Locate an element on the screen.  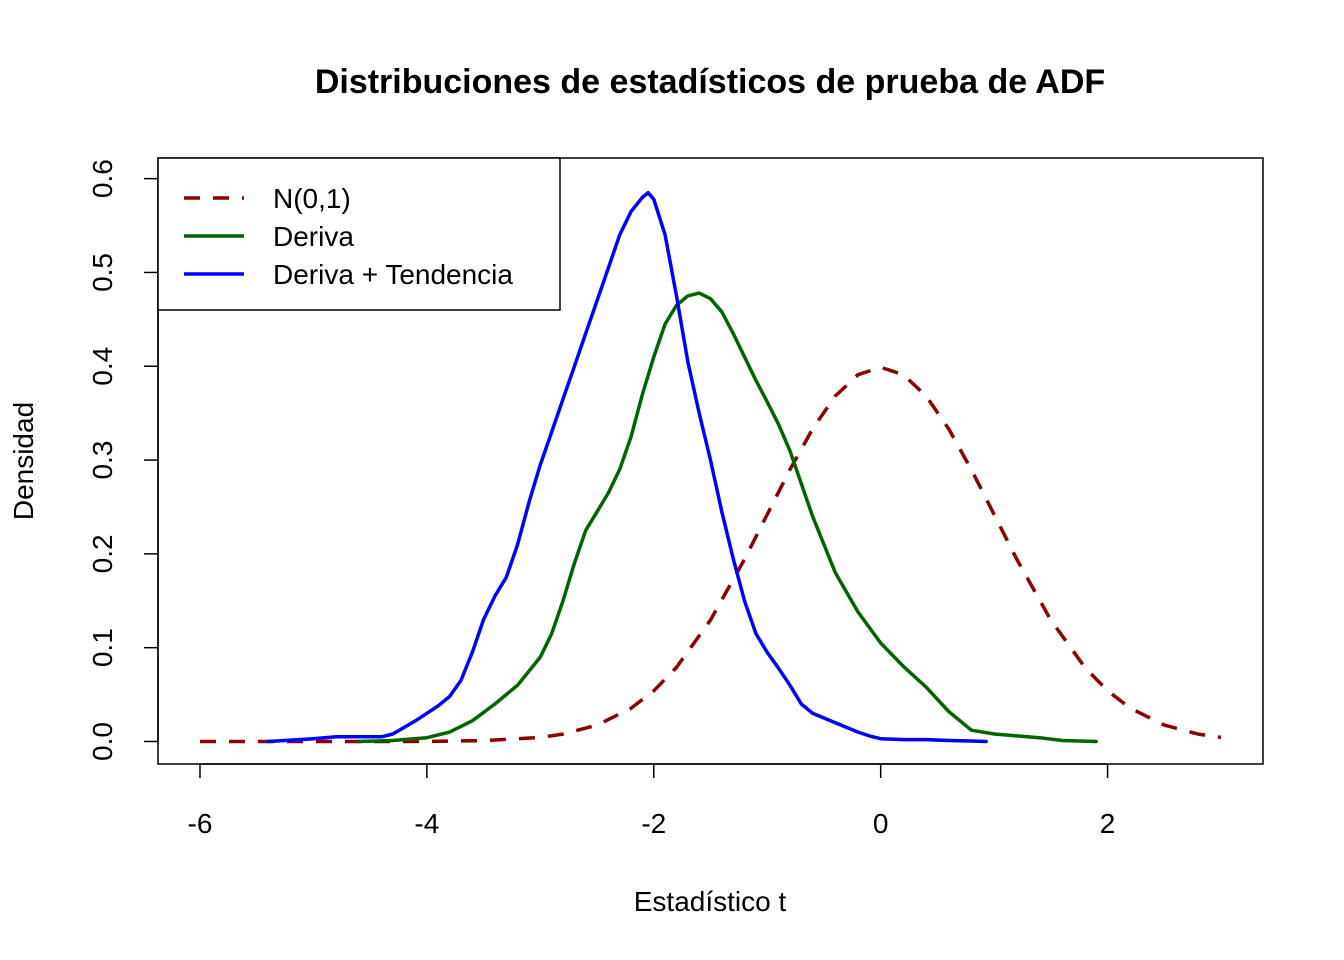
y-tick-label: 0.4 is located at coordinates (102, 366).